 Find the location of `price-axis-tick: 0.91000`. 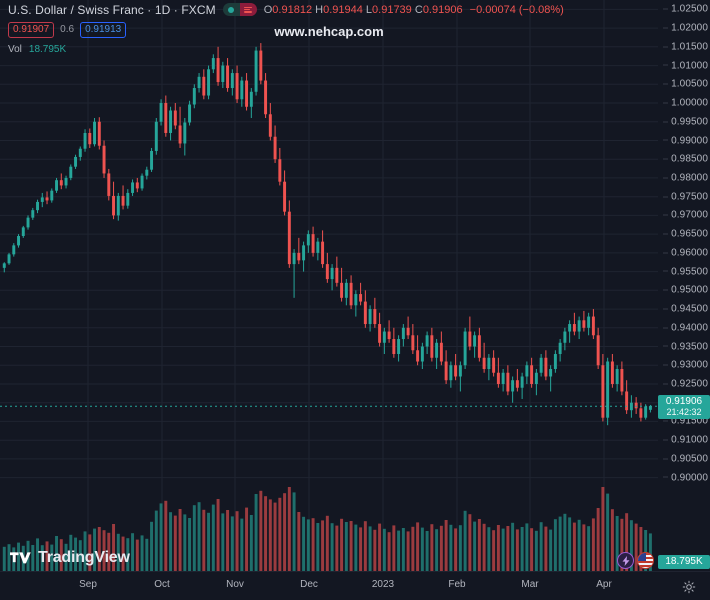

price-axis-tick: 0.91000 is located at coordinates (685, 440).